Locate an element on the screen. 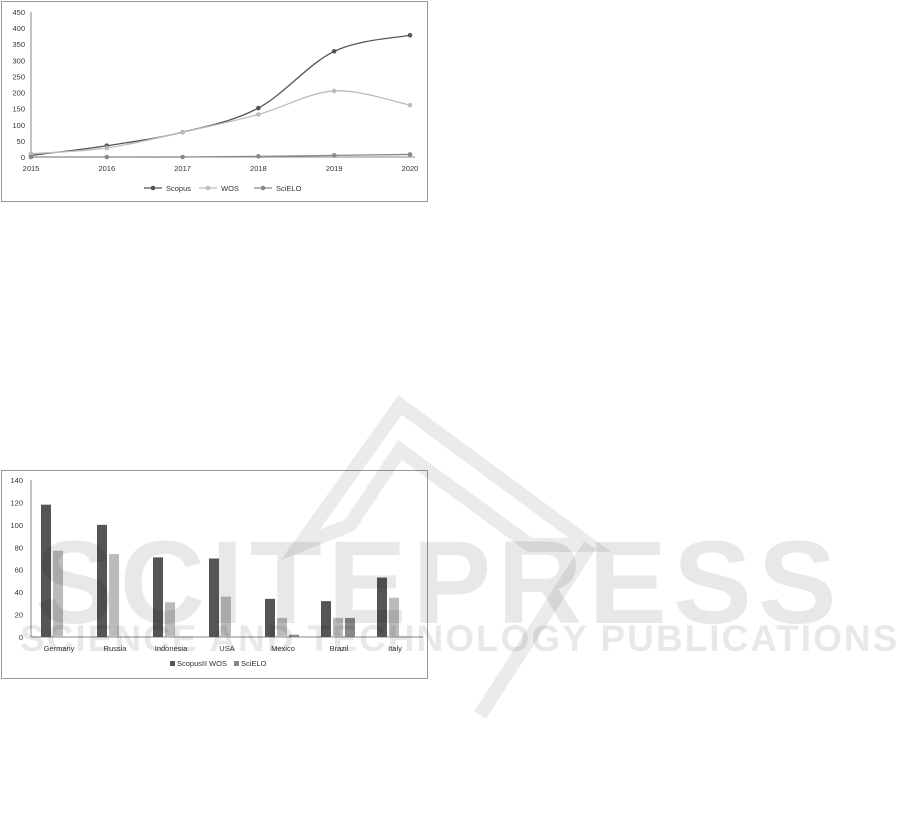 The width and height of the screenshot is (901, 825). y-tick-label: 200 is located at coordinates (18, 93).